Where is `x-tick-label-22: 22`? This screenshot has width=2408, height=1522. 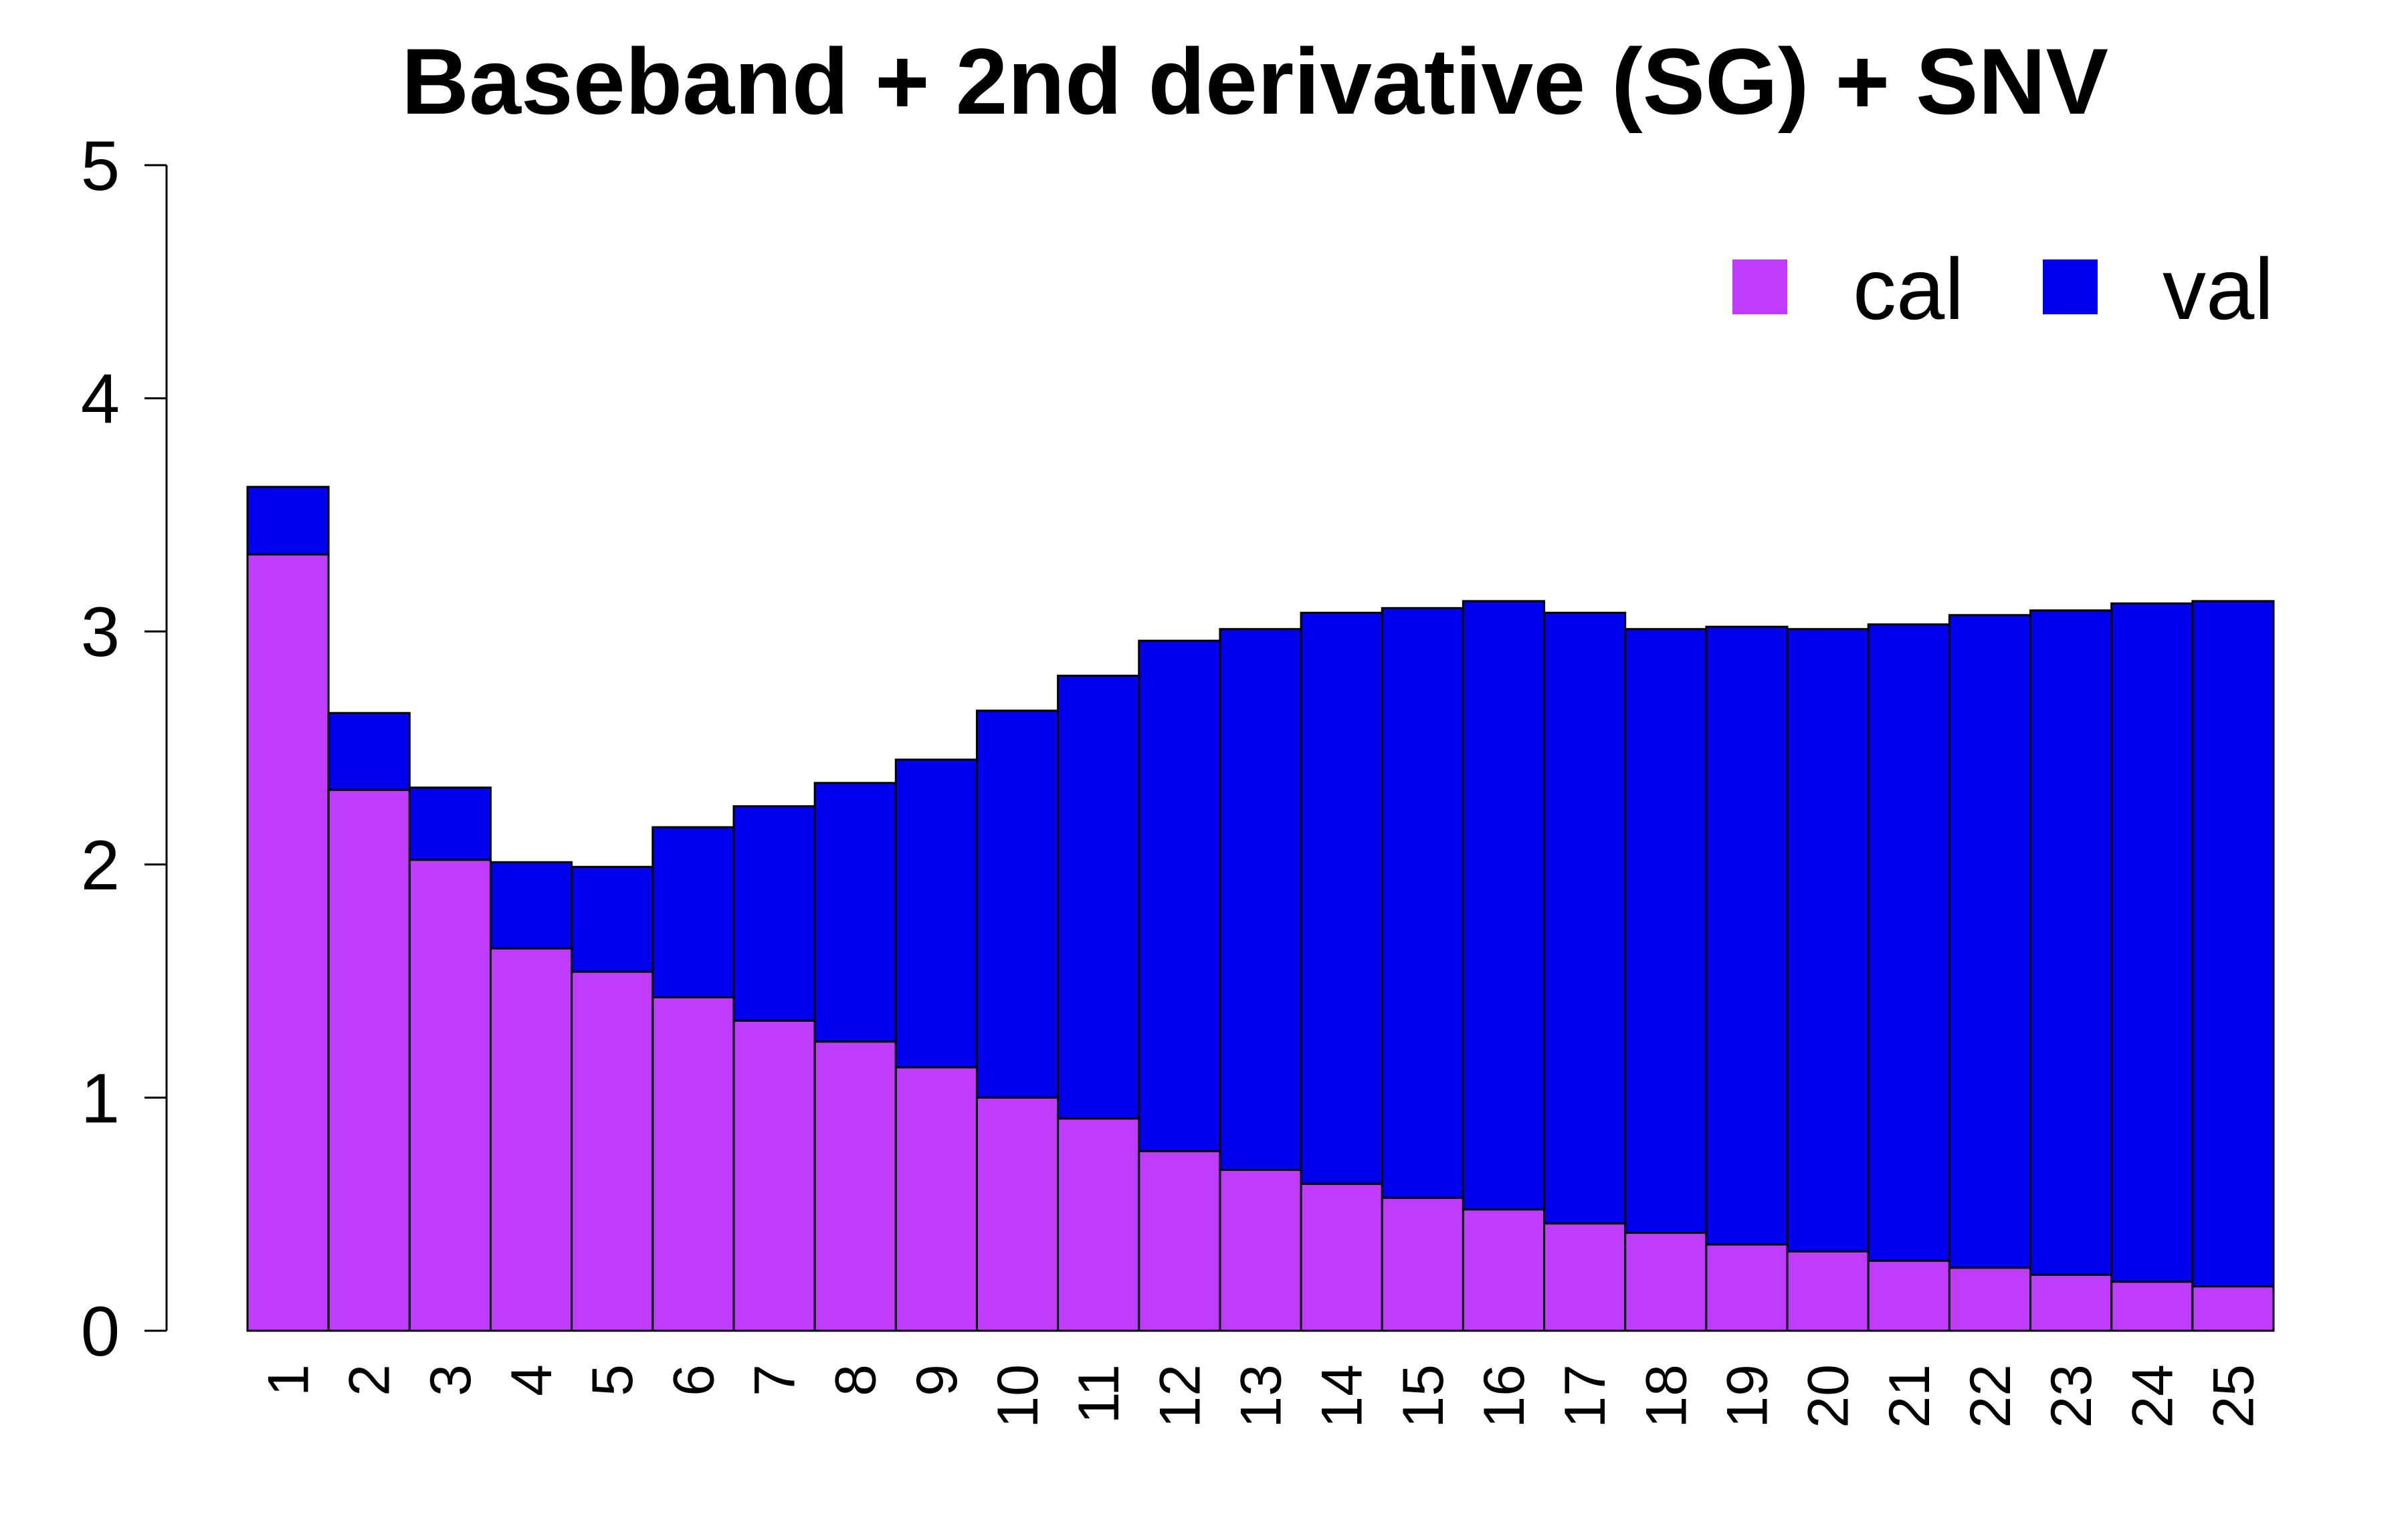
x-tick-label-22: 22 is located at coordinates (1991, 1396).